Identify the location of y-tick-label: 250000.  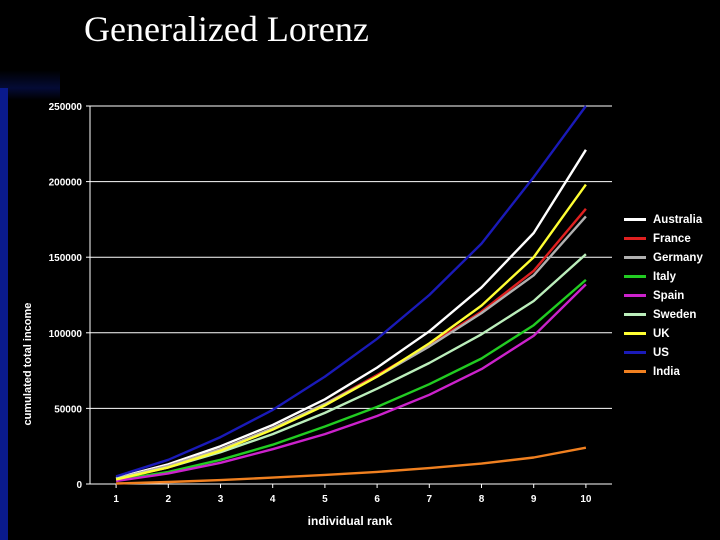
(66, 107).